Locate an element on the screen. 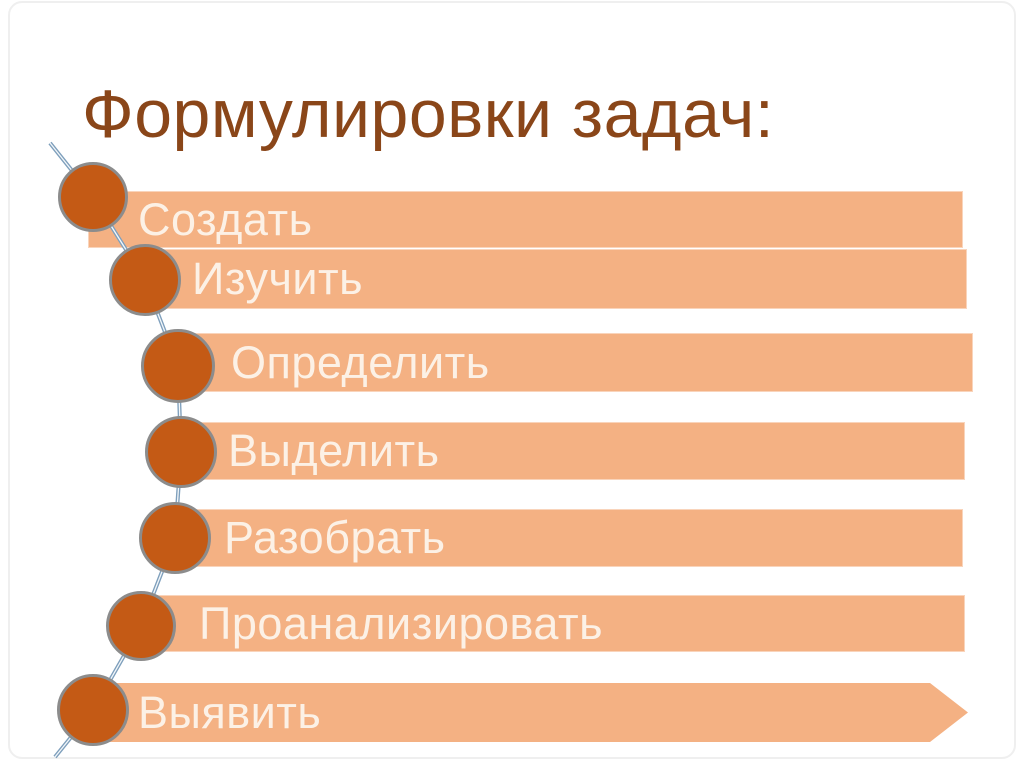 The width and height of the screenshot is (1024, 767). process-bar: Изучить is located at coordinates (553, 279).